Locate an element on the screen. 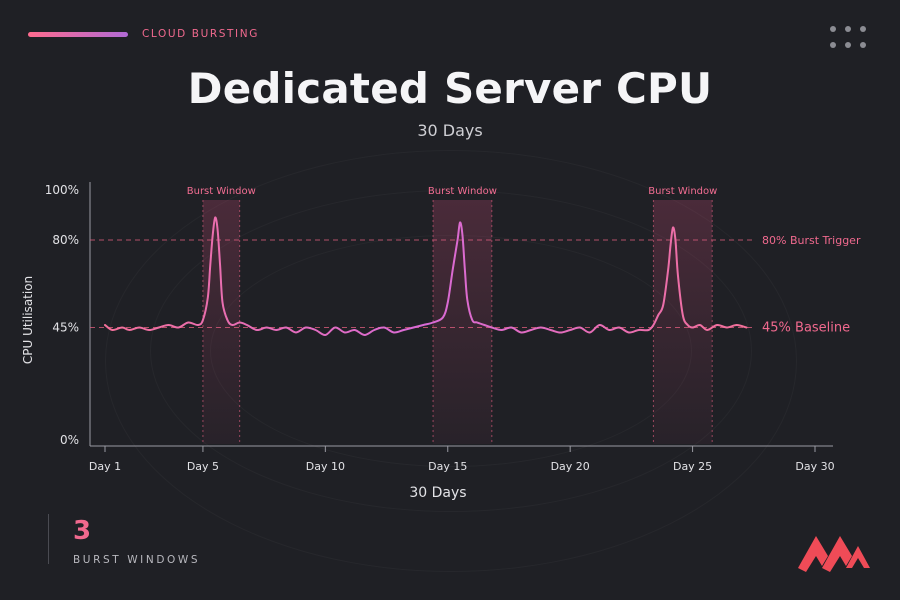  x-tick-label: Day 1 is located at coordinates (105, 466).